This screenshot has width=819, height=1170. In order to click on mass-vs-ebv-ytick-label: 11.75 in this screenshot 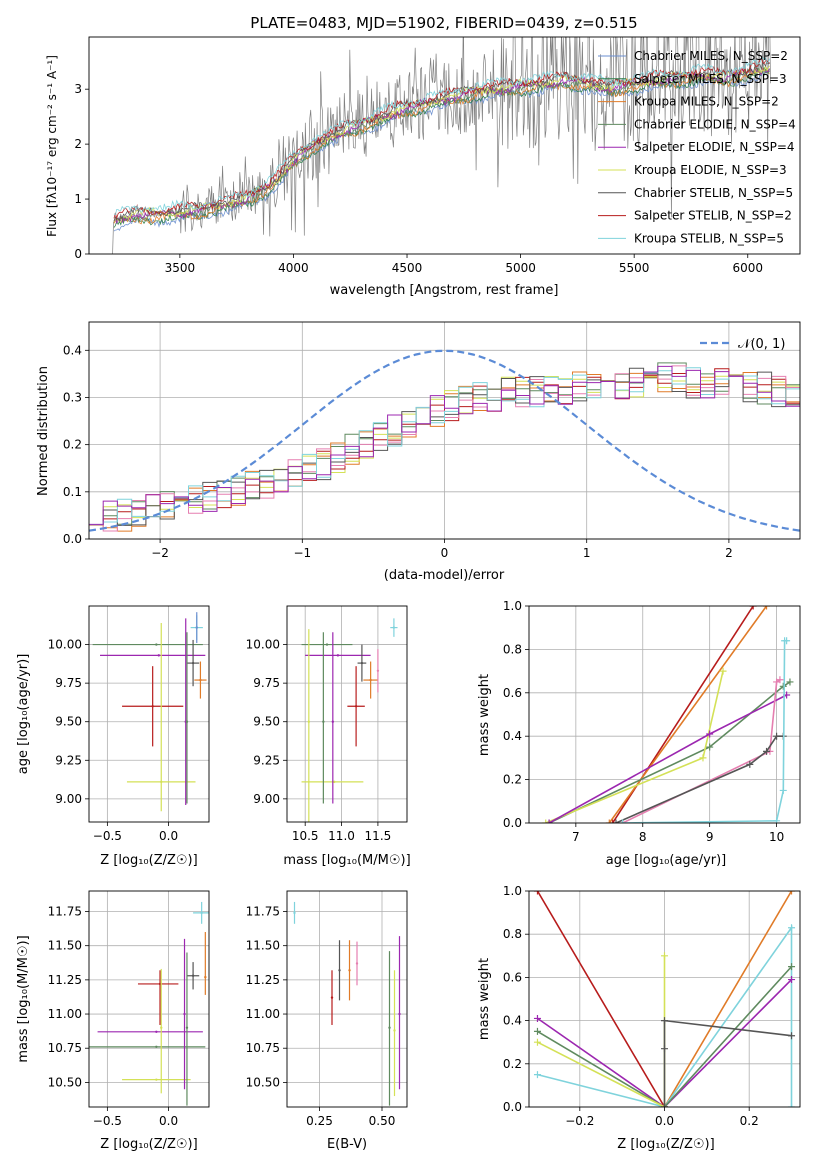, I will do `click(263, 912)`.